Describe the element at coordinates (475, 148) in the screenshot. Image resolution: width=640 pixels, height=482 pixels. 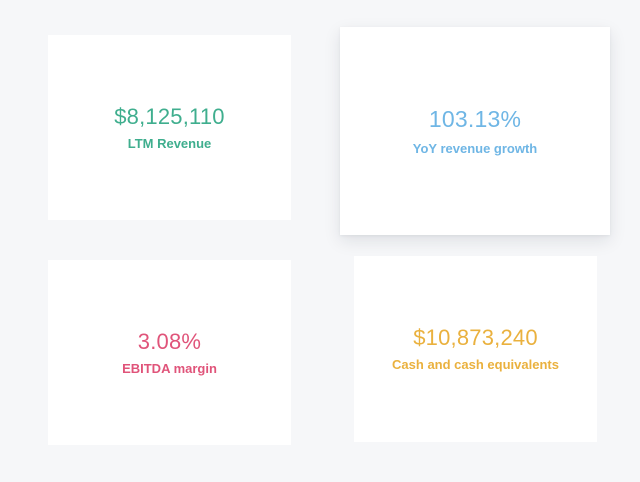
I see `yoy-revenue-growth-label: YoY revenue growth` at that location.